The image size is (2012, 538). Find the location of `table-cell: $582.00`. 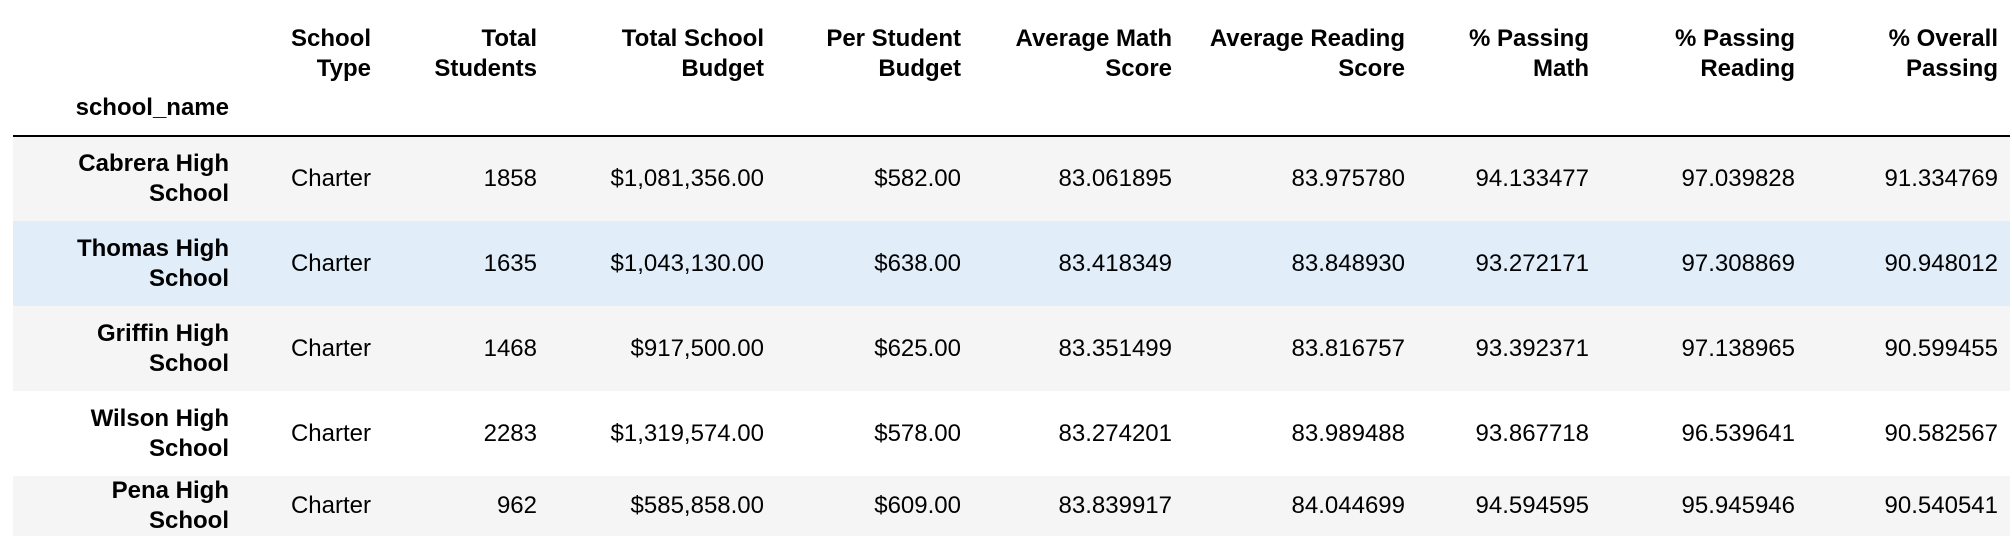

table-cell: $582.00 is located at coordinates (917, 178).